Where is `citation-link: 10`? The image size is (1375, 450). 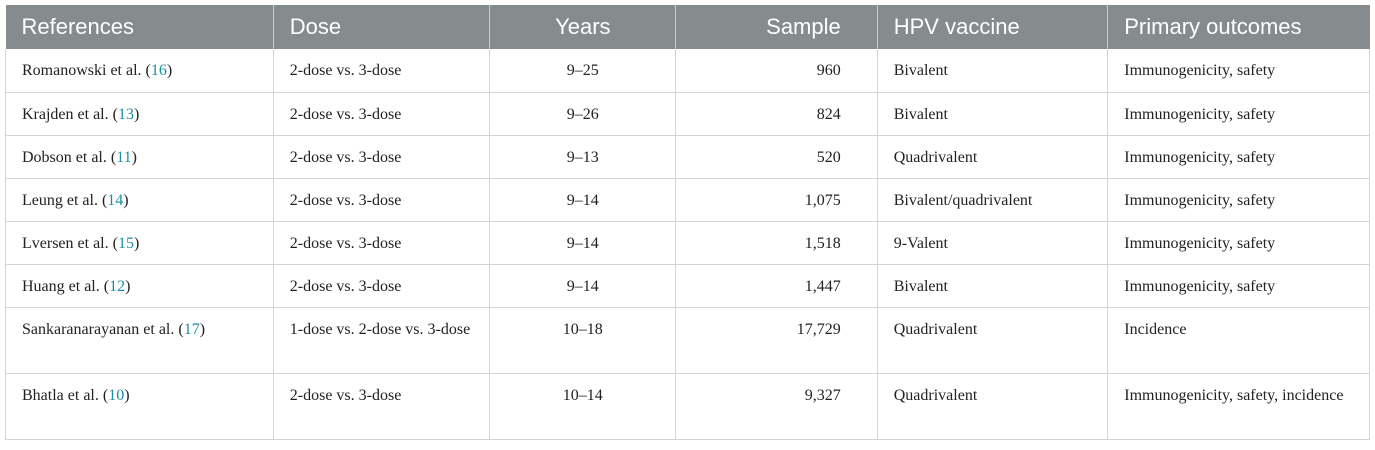
citation-link: 10 is located at coordinates (116, 395).